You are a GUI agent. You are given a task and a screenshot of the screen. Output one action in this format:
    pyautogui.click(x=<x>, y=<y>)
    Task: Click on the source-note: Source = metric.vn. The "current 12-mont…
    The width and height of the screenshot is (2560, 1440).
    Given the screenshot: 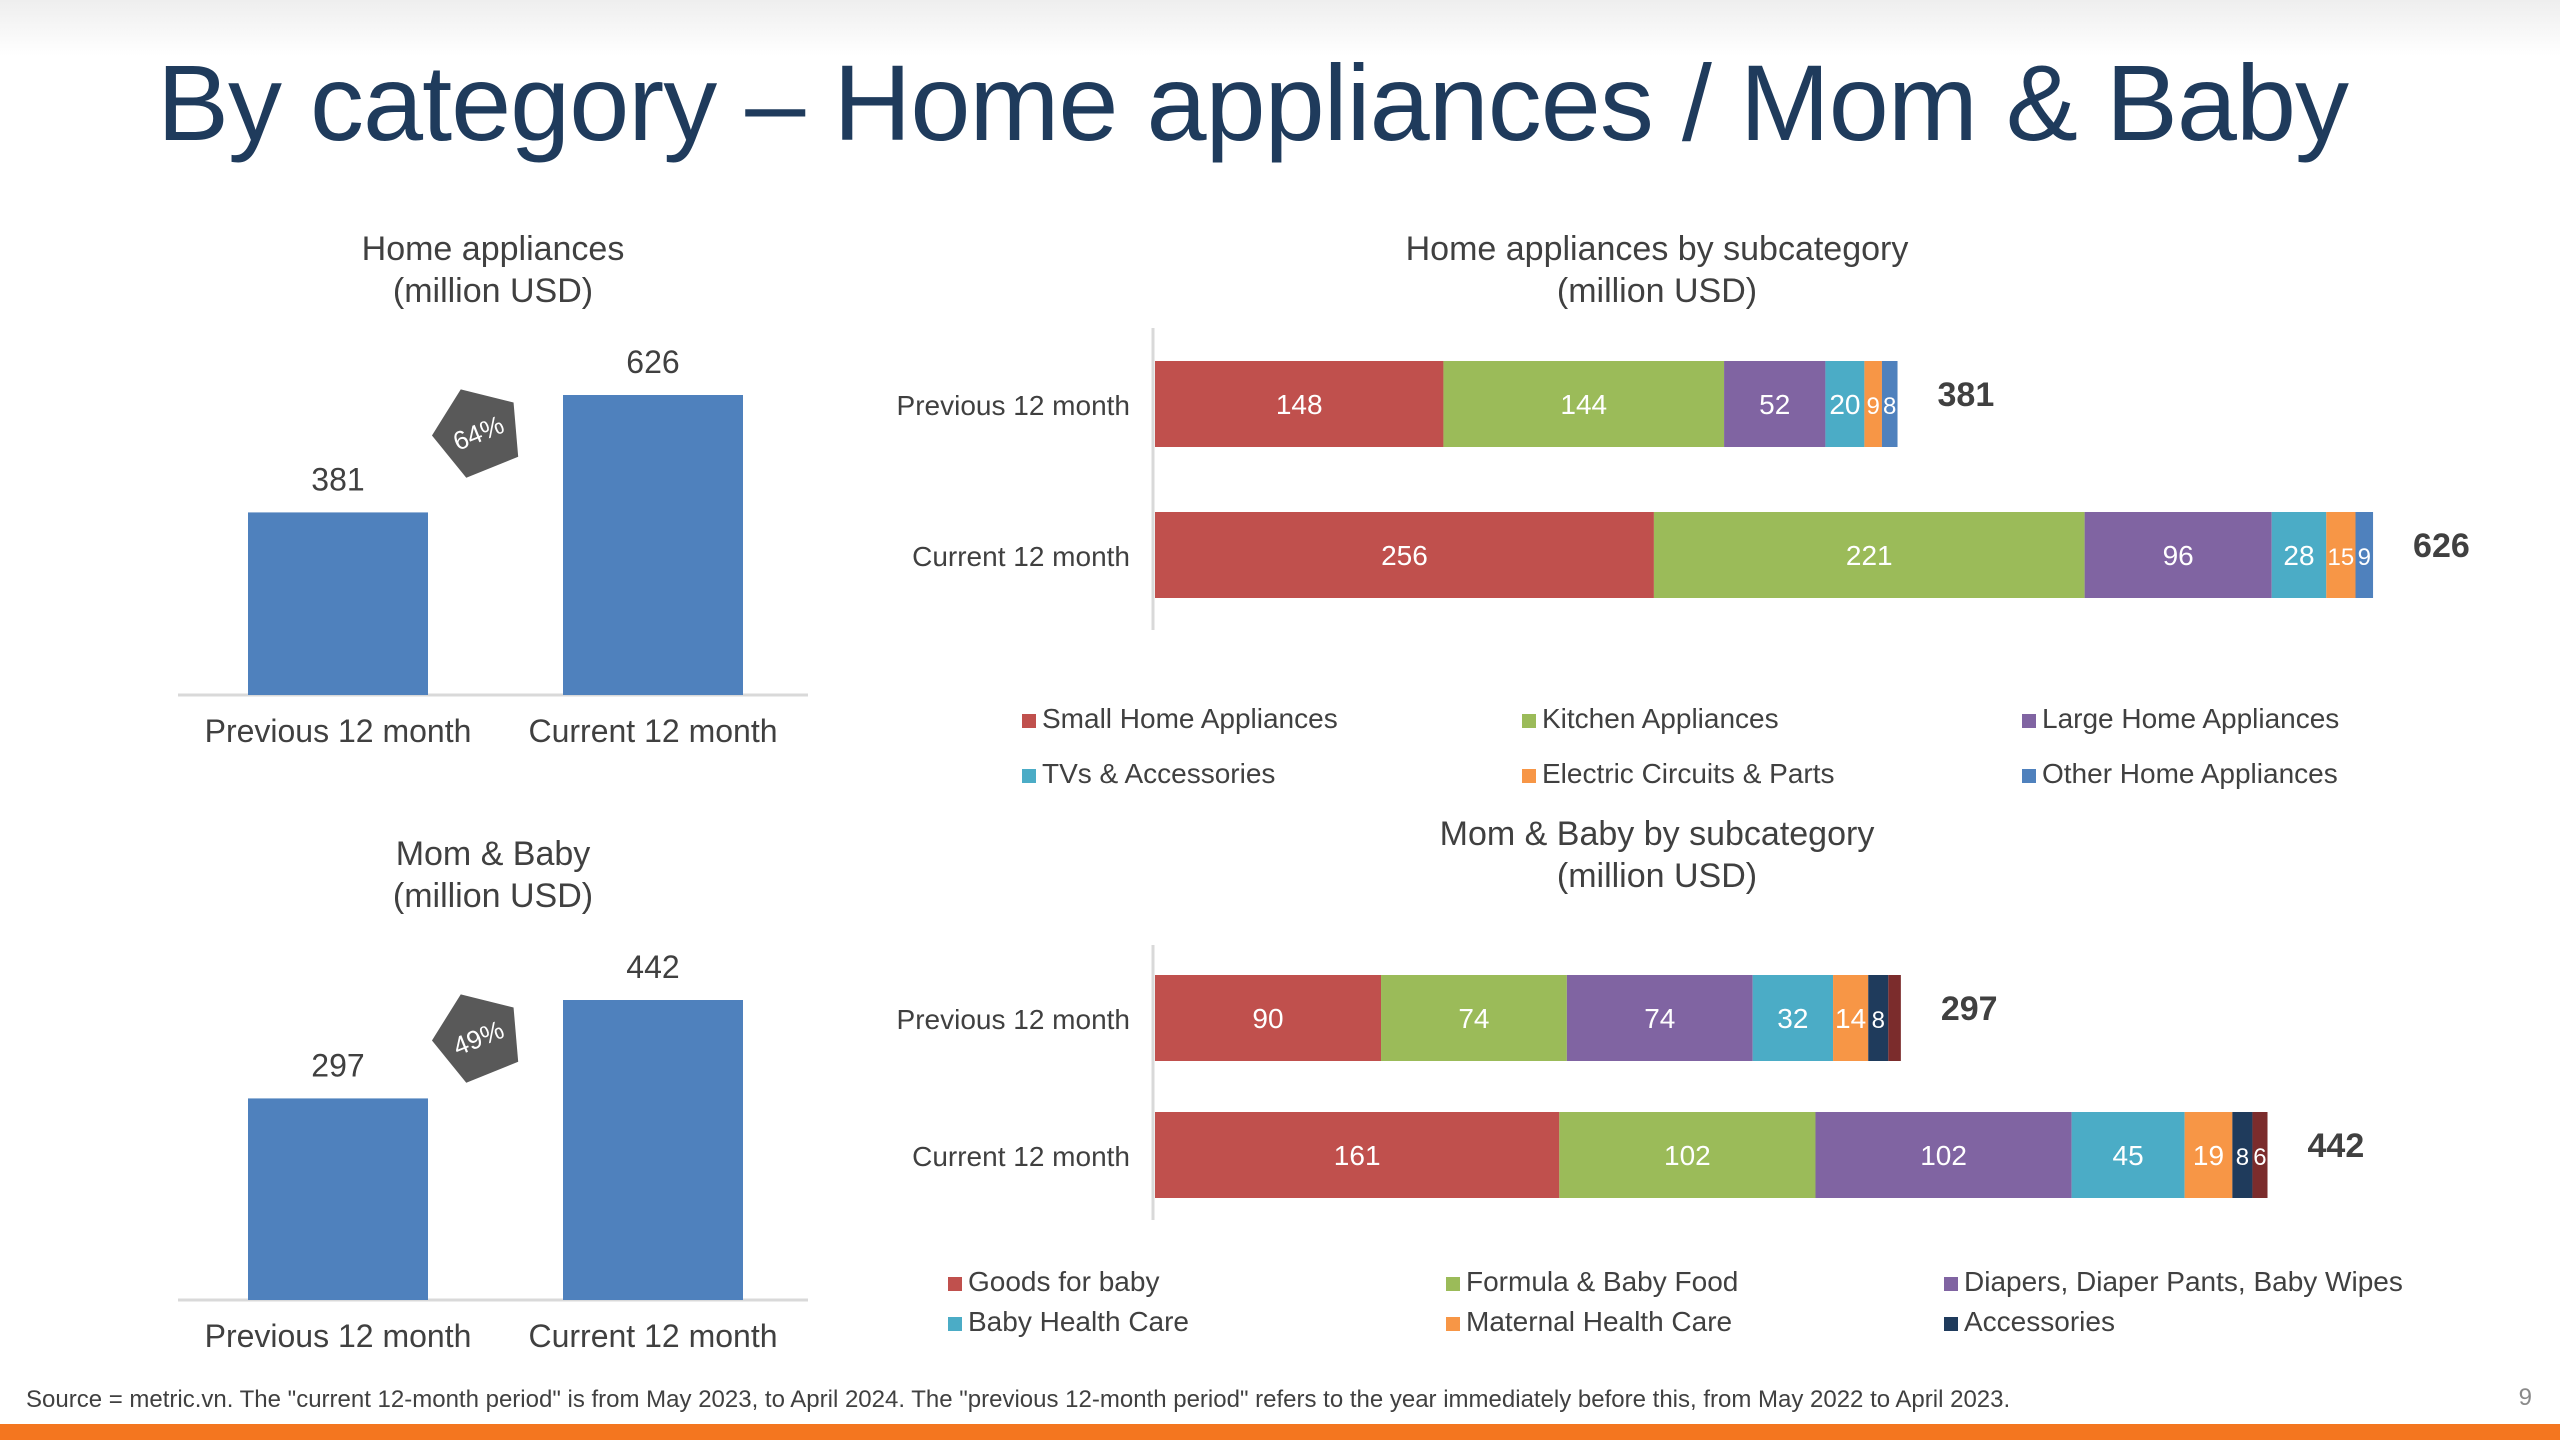 What is the action you would take?
    pyautogui.click(x=1018, y=1399)
    